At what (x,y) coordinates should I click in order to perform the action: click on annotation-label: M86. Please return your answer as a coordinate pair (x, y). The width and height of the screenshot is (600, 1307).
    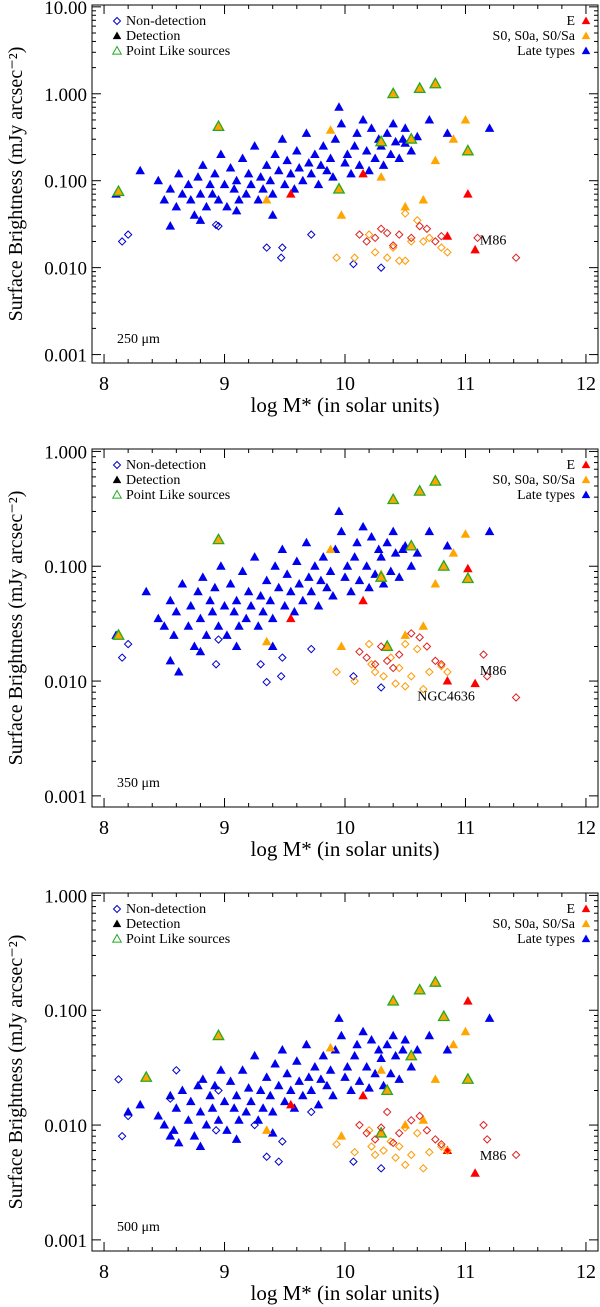
    Looking at the image, I should click on (493, 241).